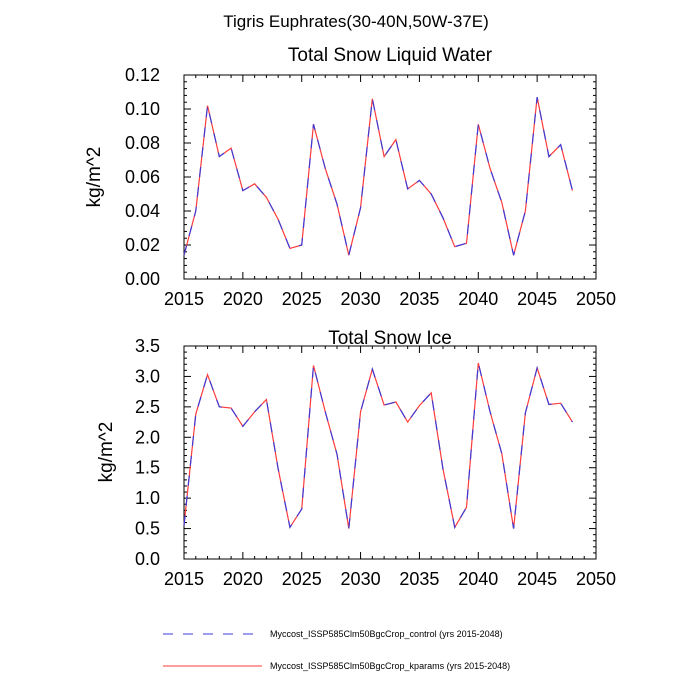 The image size is (700, 700). What do you see at coordinates (142, 279) in the screenshot?
I see `y-tick-label: 0.00` at bounding box center [142, 279].